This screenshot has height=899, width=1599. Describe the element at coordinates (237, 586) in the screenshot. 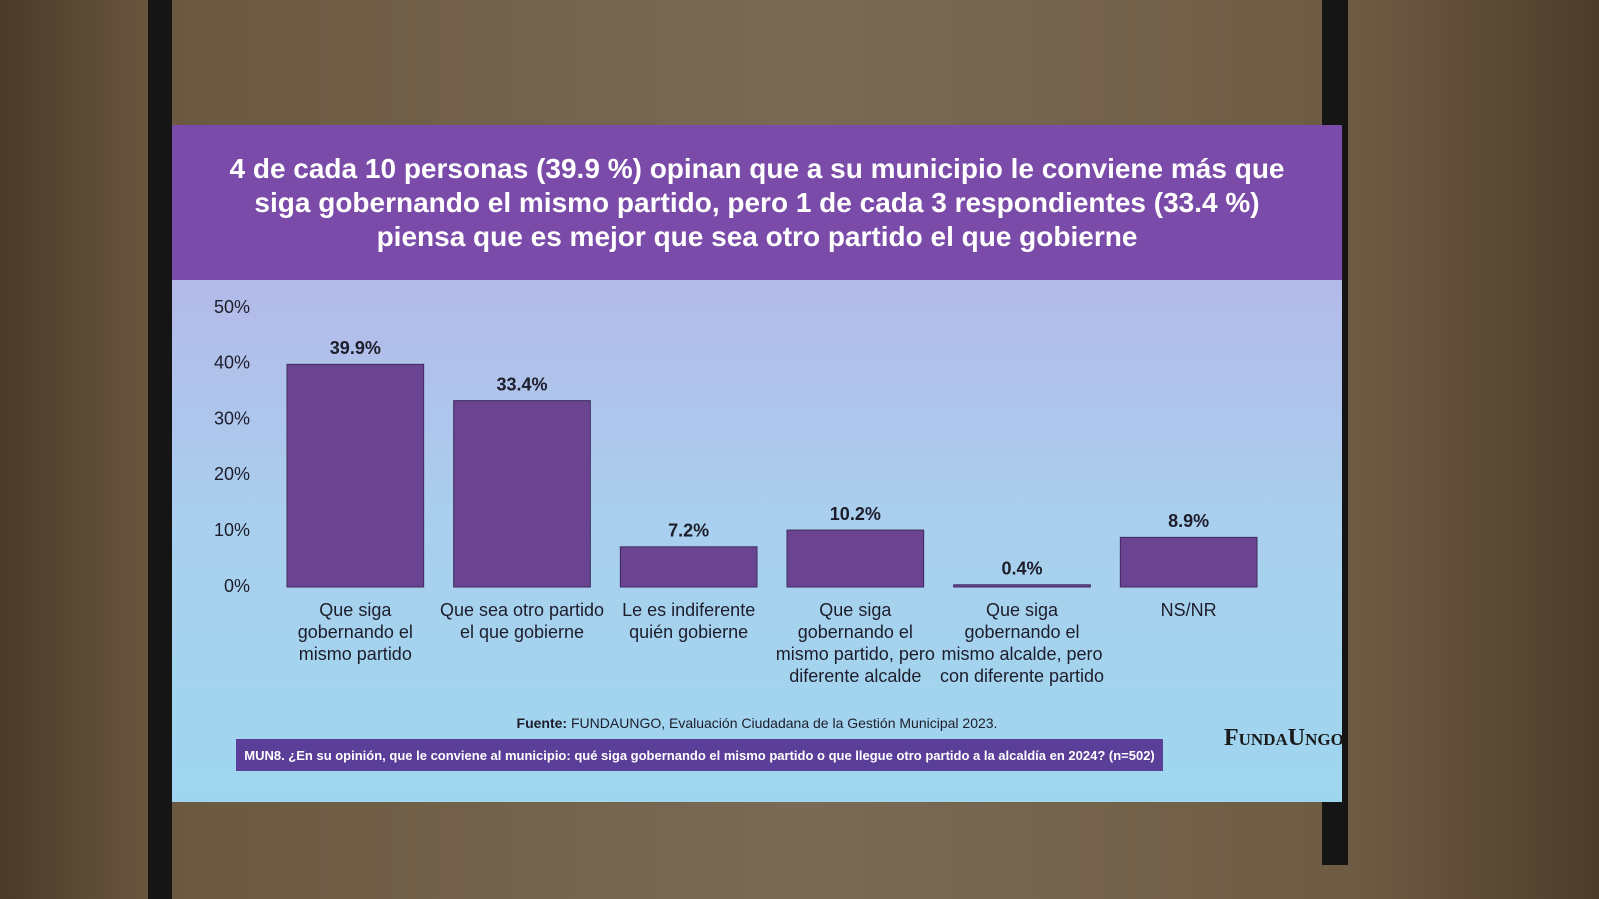

I see `y-tick-label: 0%` at that location.